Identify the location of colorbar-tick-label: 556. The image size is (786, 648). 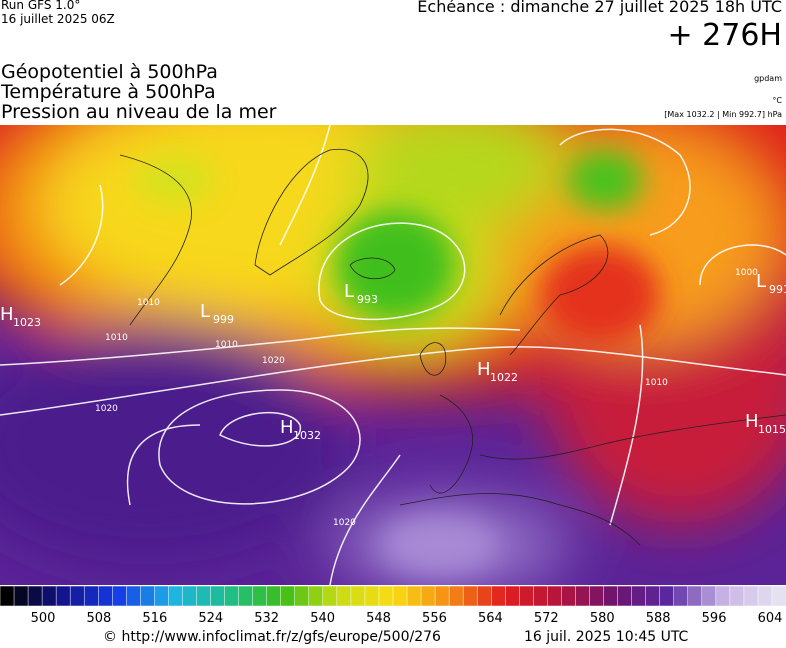
(434, 618).